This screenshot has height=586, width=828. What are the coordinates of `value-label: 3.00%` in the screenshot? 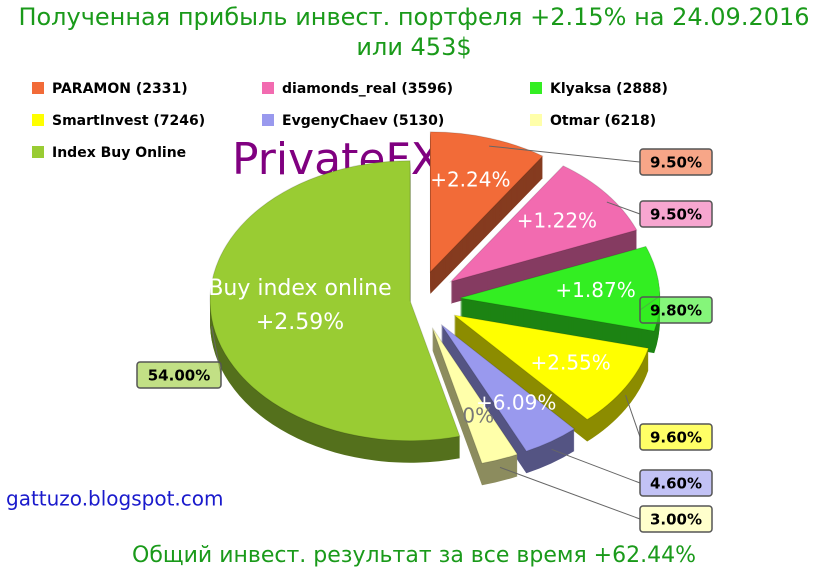 It's located at (676, 520).